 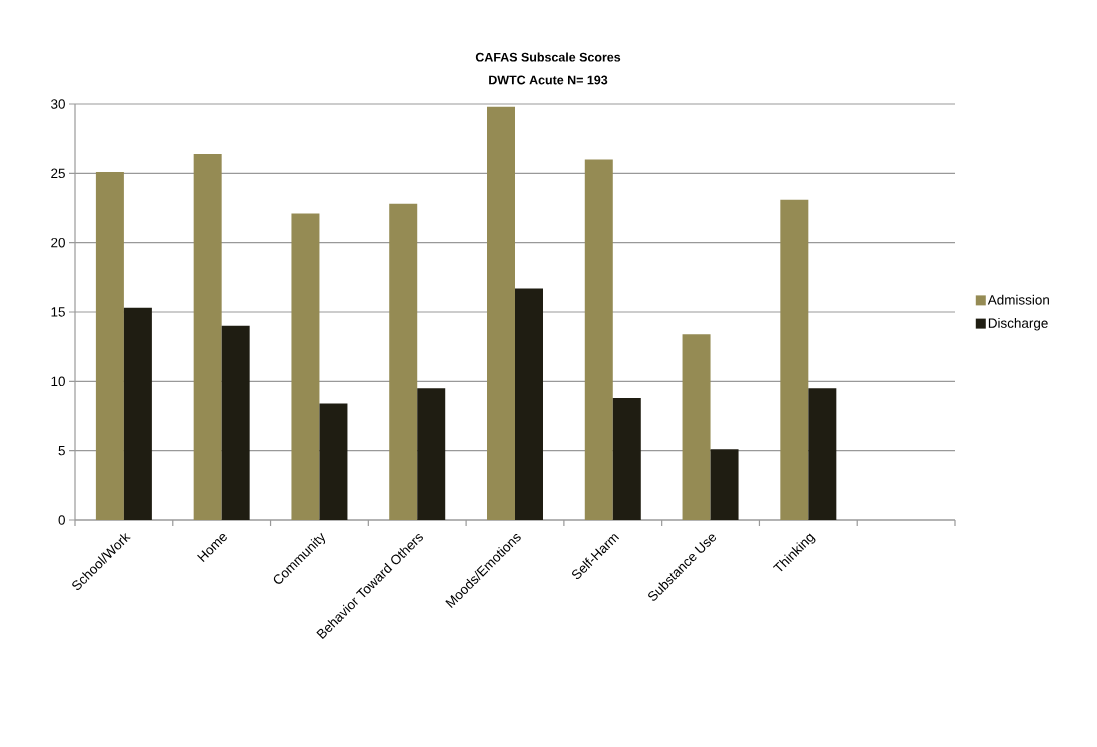 What do you see at coordinates (548, 57) in the screenshot?
I see `chart-title: CAFAS Subscale Scores` at bounding box center [548, 57].